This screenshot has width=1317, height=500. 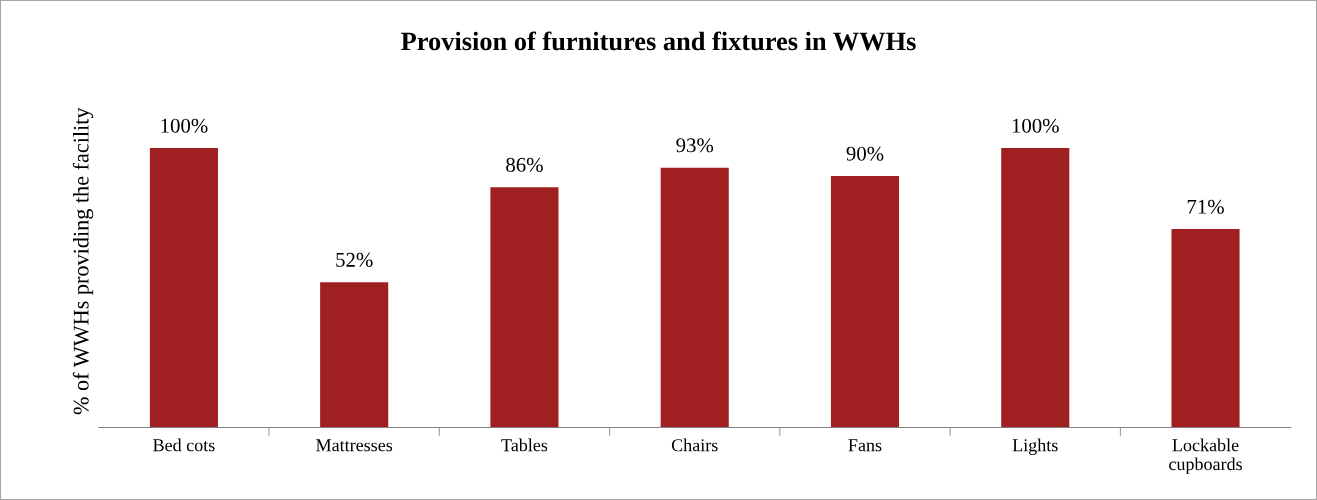 I want to click on x-tick-label: Fans, so click(x=865, y=445).